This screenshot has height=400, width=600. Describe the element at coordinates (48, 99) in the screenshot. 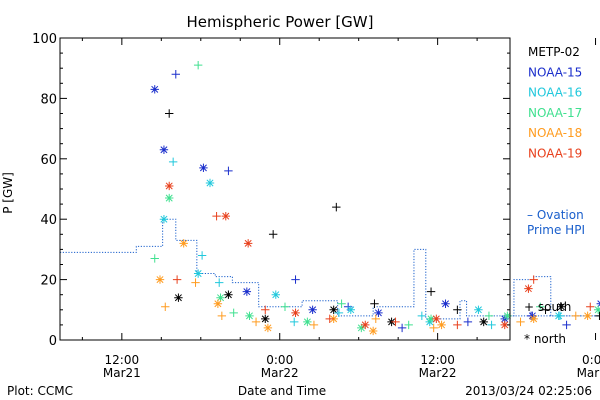

I see `y-tick-label: 80` at that location.